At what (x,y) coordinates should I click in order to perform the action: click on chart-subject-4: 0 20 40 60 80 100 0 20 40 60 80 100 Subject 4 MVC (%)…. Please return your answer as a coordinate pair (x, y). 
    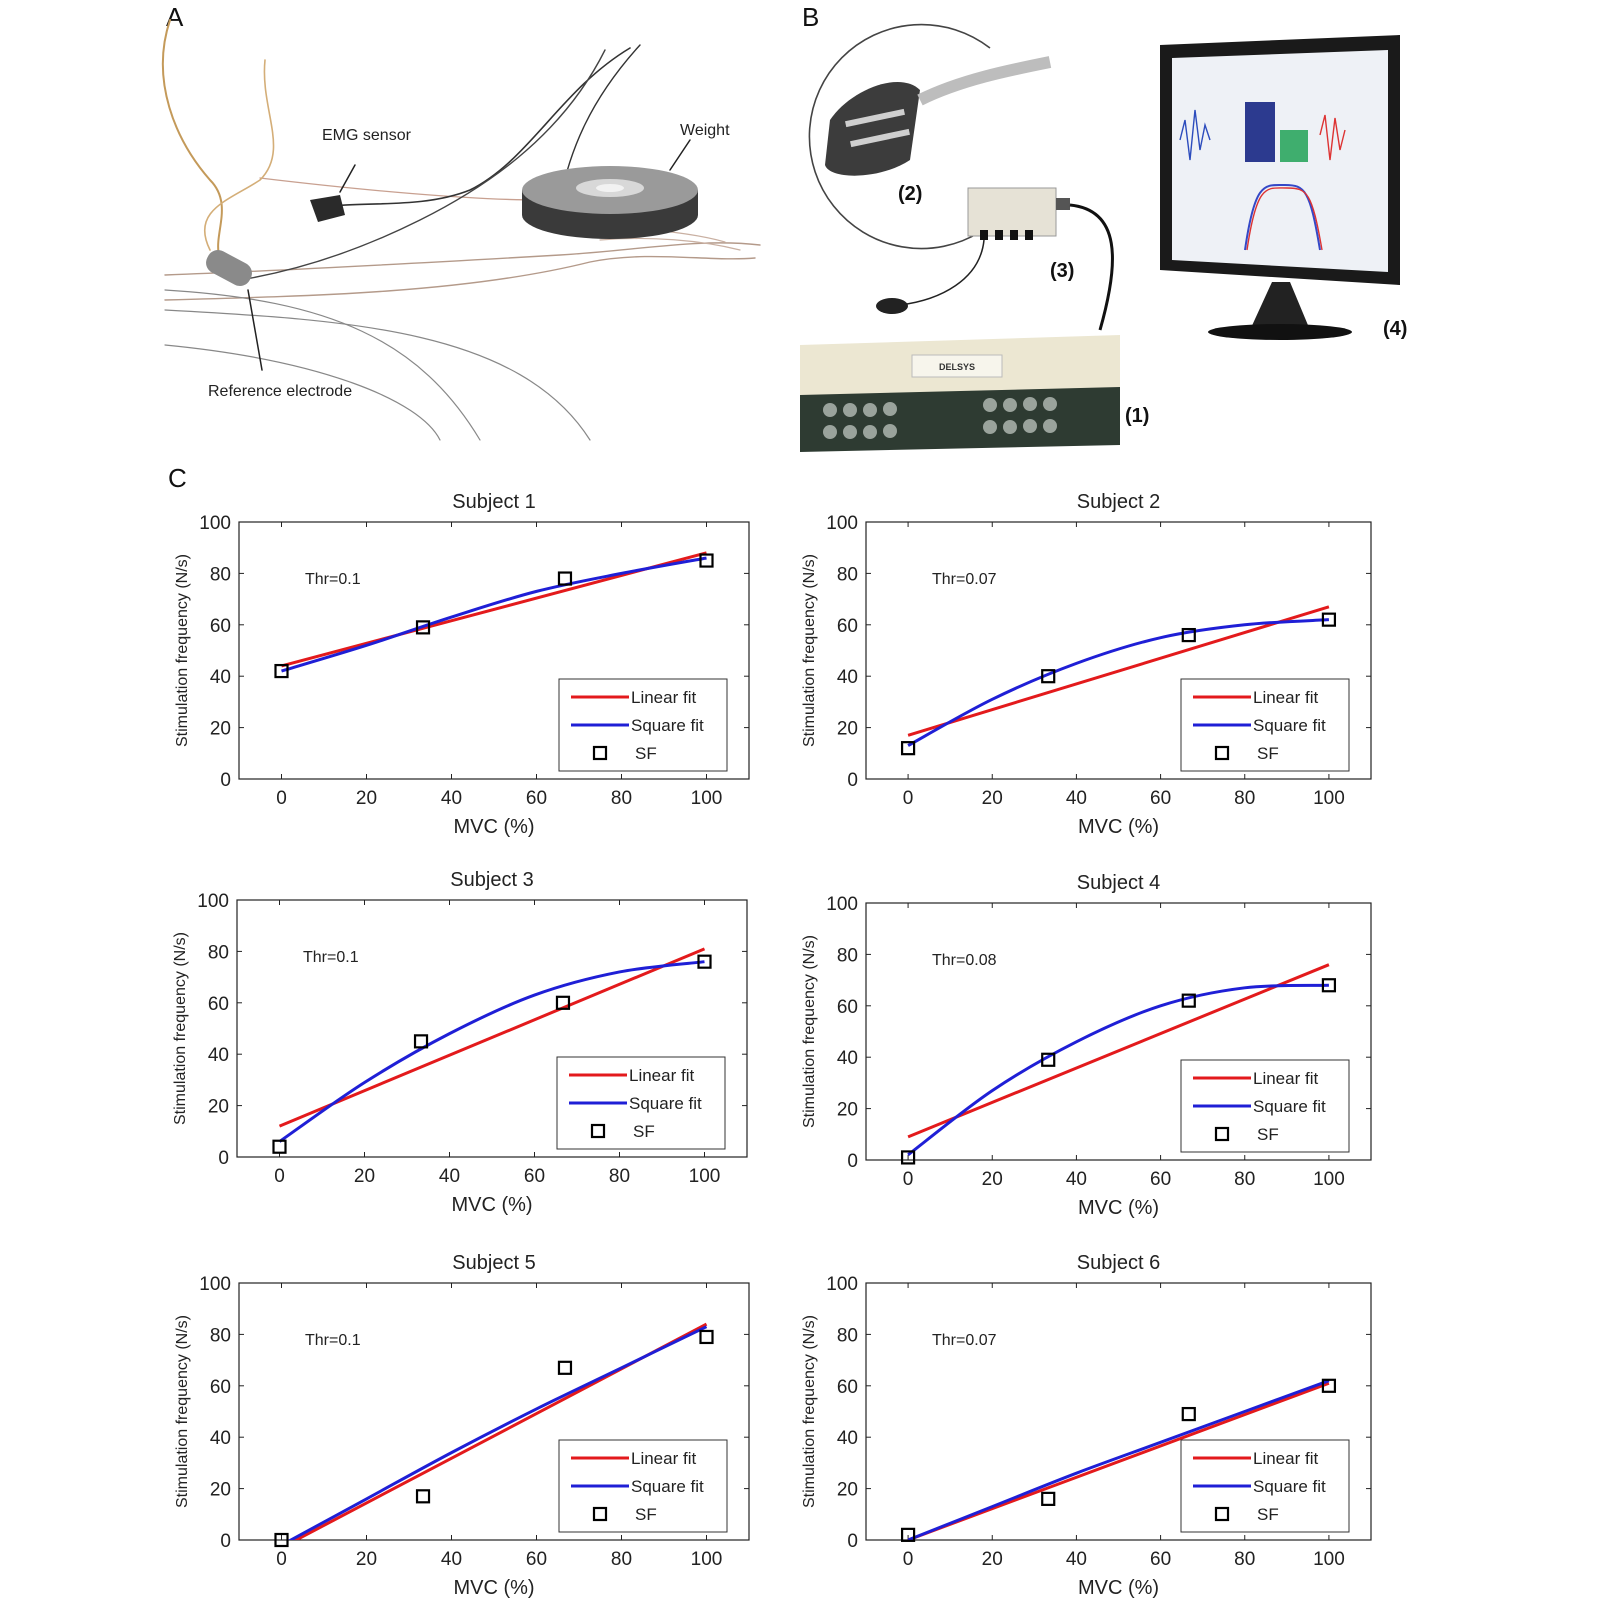
    Looking at the image, I should click on (1086, 1045).